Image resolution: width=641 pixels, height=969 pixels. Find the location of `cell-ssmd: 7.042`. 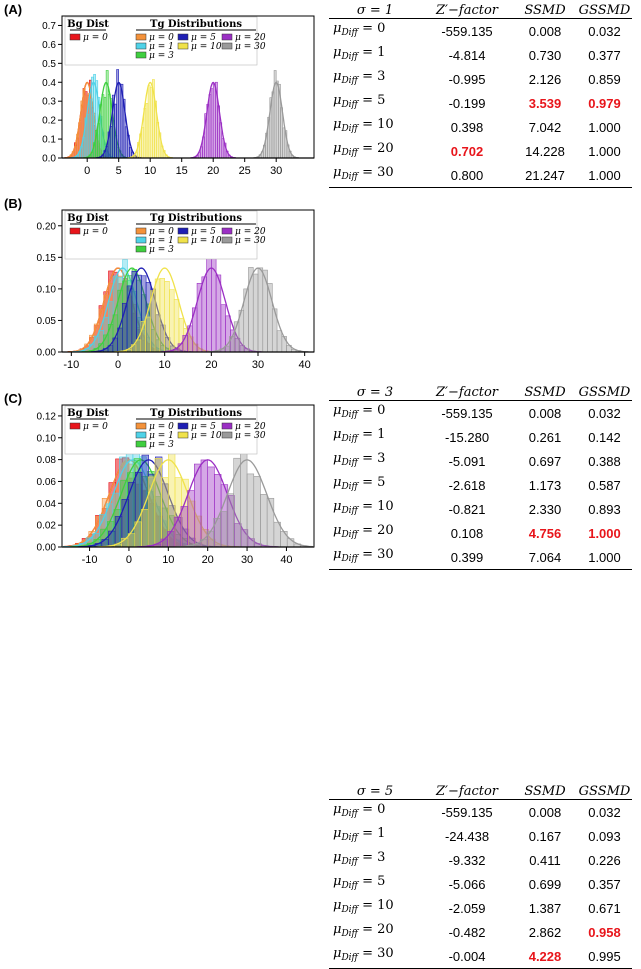

cell-ssmd: 7.042 is located at coordinates (545, 127).